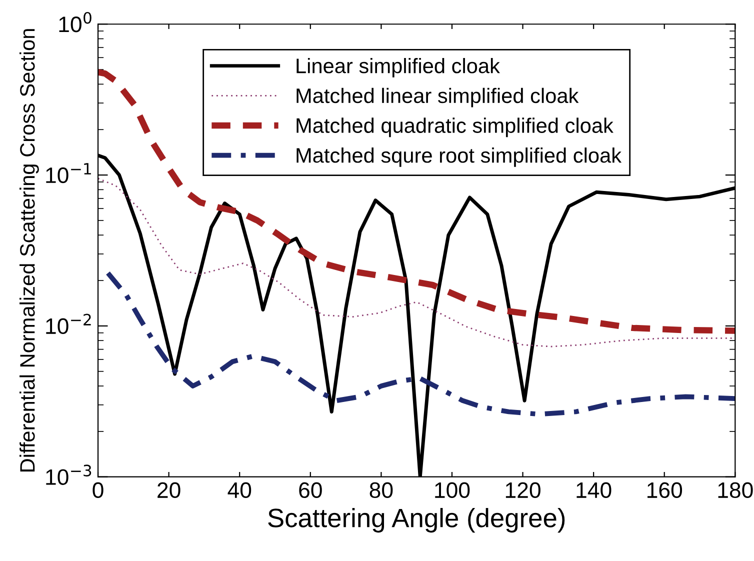  What do you see at coordinates (437, 98) in the screenshot?
I see `legend-label: Matched linear simplified cloak` at bounding box center [437, 98].